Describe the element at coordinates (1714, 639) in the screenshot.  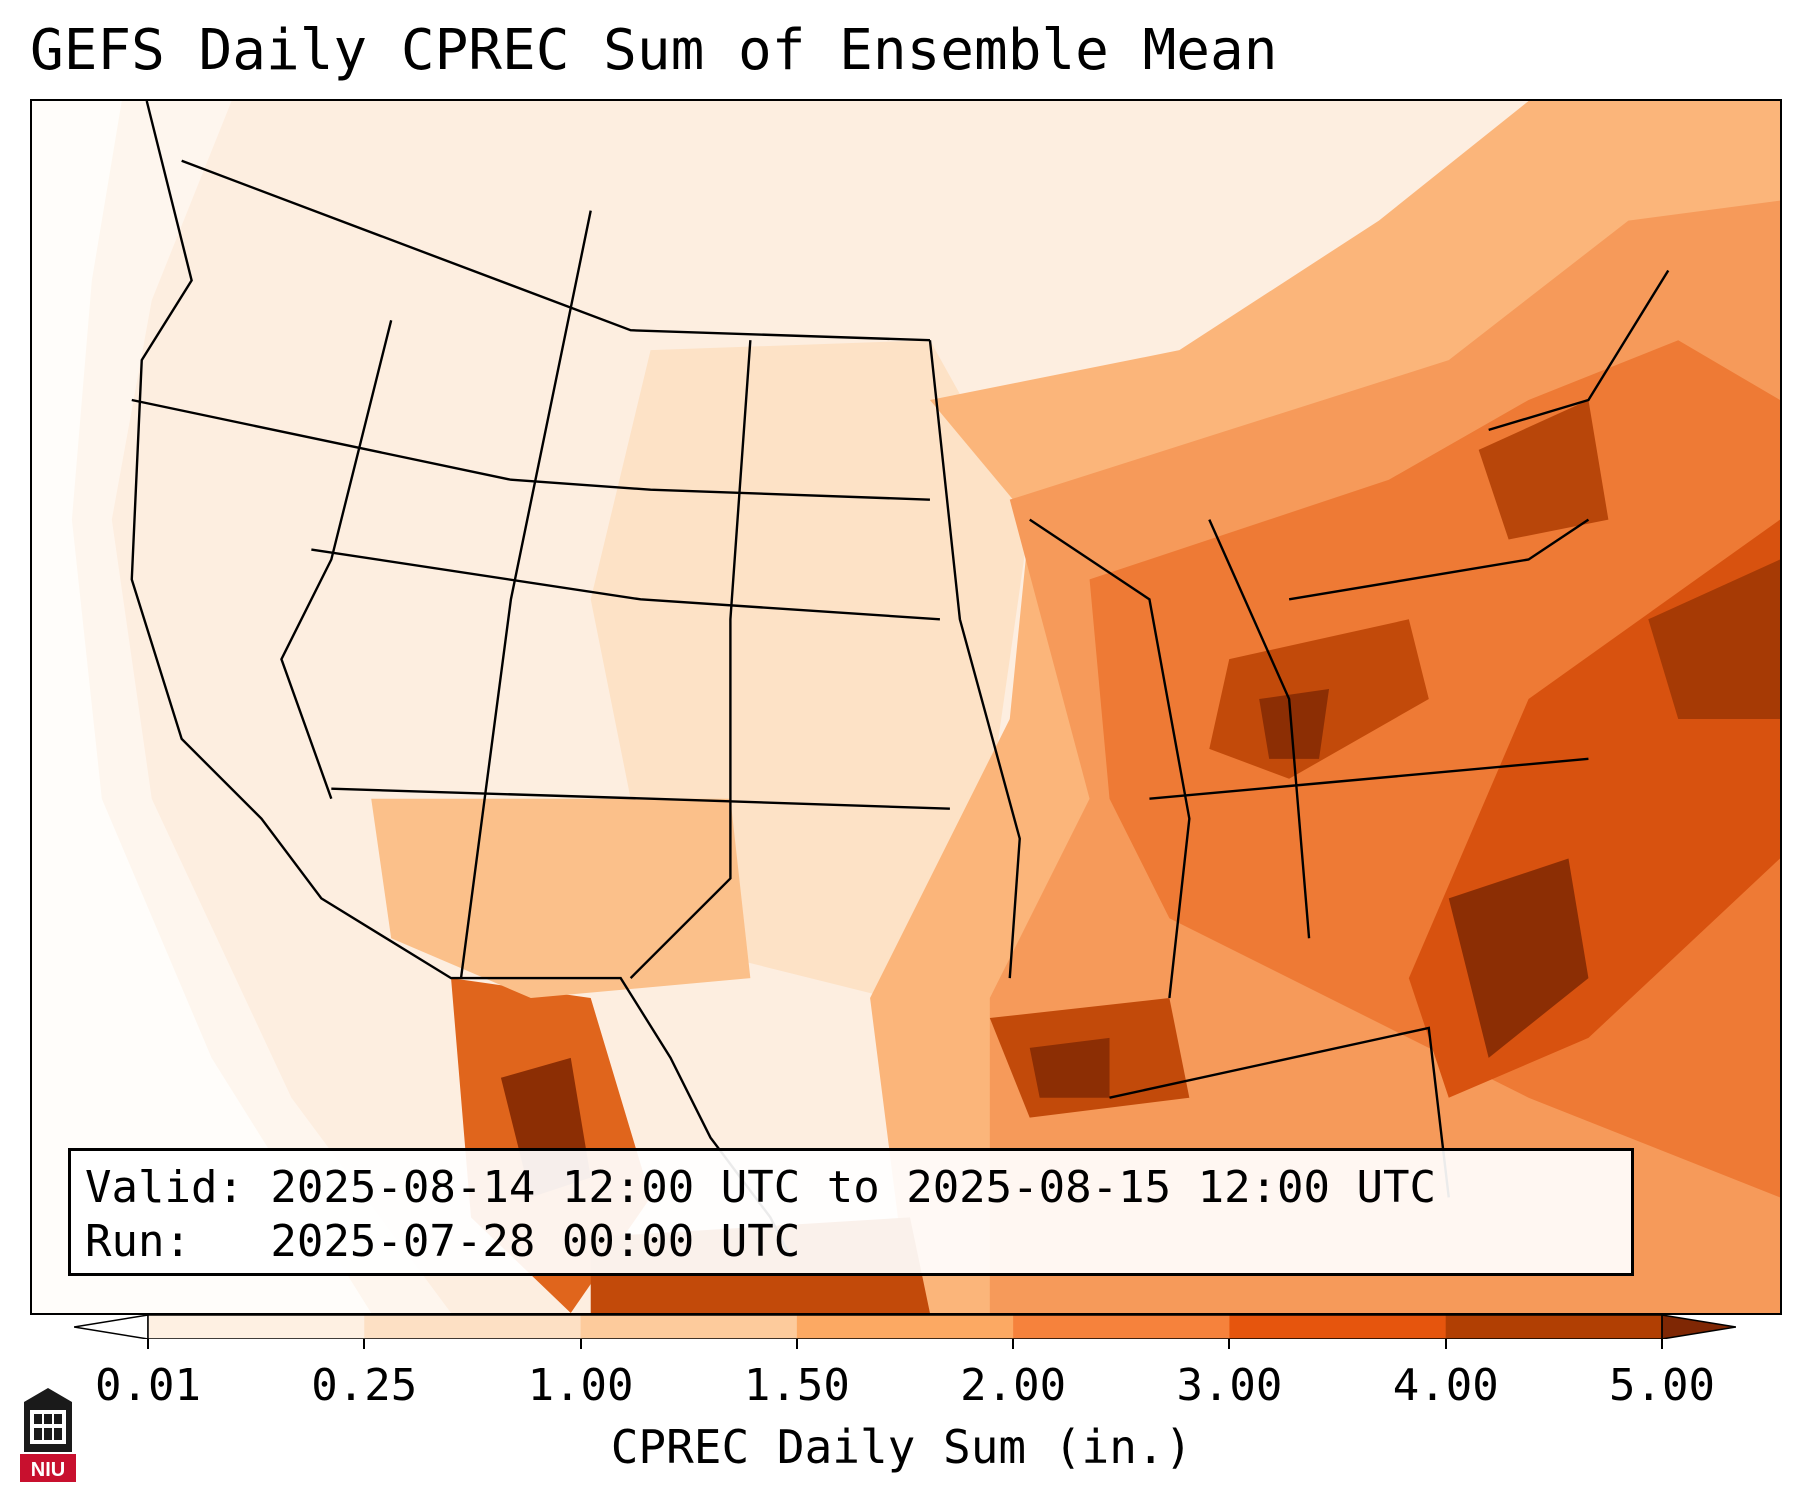
I see `atlantic-core` at that location.